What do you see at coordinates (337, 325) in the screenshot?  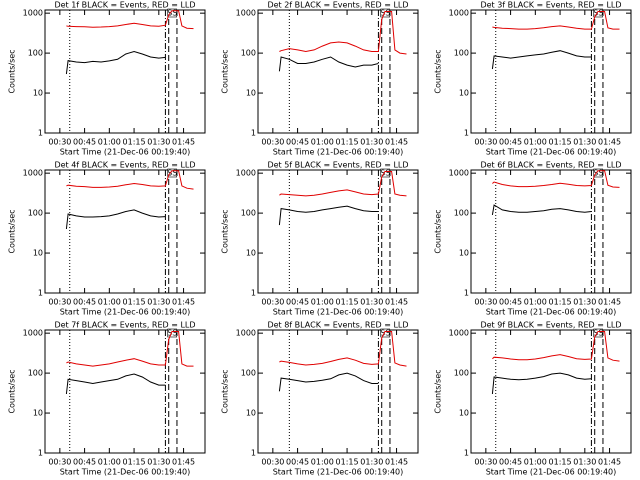 I see `panel-title: Det 8f BLACK = Events, RED = LLD` at bounding box center [337, 325].